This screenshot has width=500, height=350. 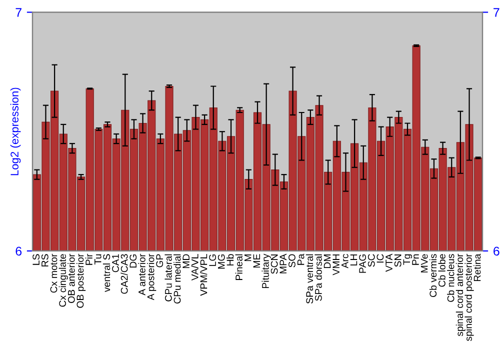 I want to click on x-tick-label: Pn, so click(x=415, y=259).